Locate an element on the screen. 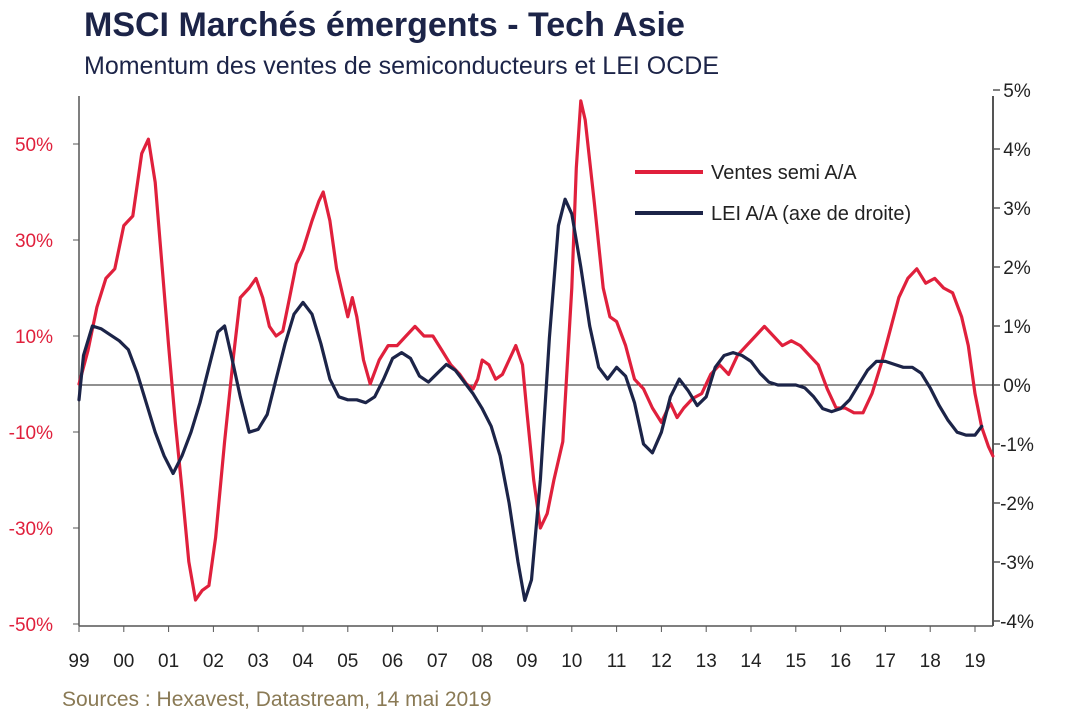 The image size is (1073, 717). left-tick-label: -30% is located at coordinates (31, 529).